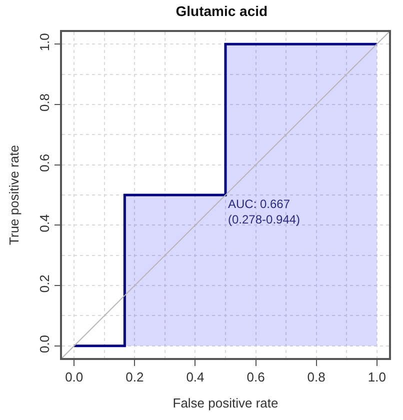 The width and height of the screenshot is (403, 420). What do you see at coordinates (44, 42) in the screenshot?
I see `y-tick-label: 1.0` at bounding box center [44, 42].